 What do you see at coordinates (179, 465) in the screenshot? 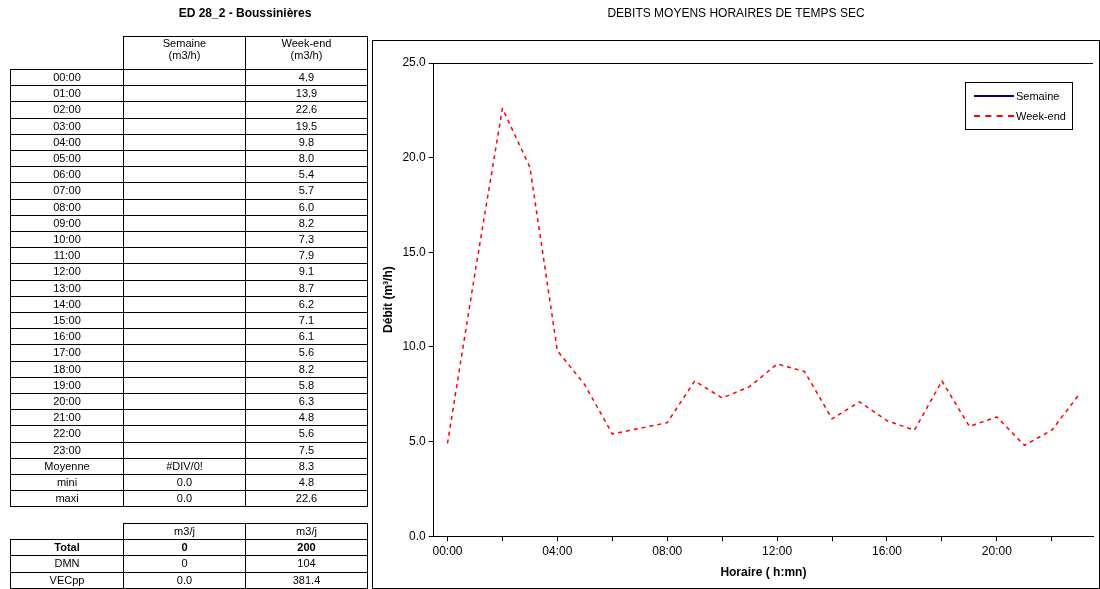
I see `text: Moyenne #DIV/0! 8.3` at bounding box center [179, 465].